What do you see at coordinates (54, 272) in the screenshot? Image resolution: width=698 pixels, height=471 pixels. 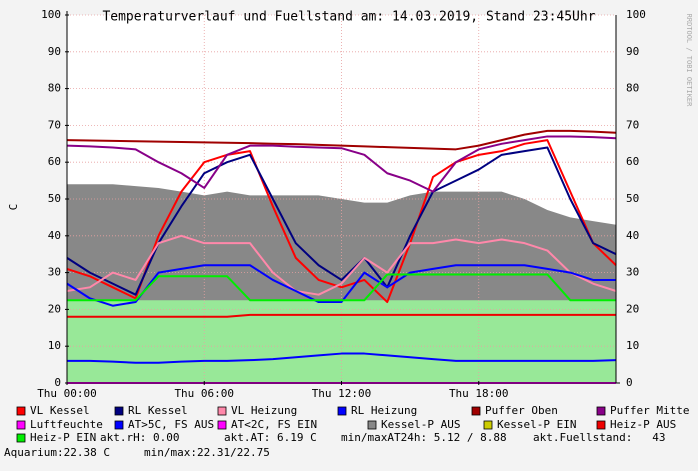 I see `y-tick-label: 30` at bounding box center [54, 272].